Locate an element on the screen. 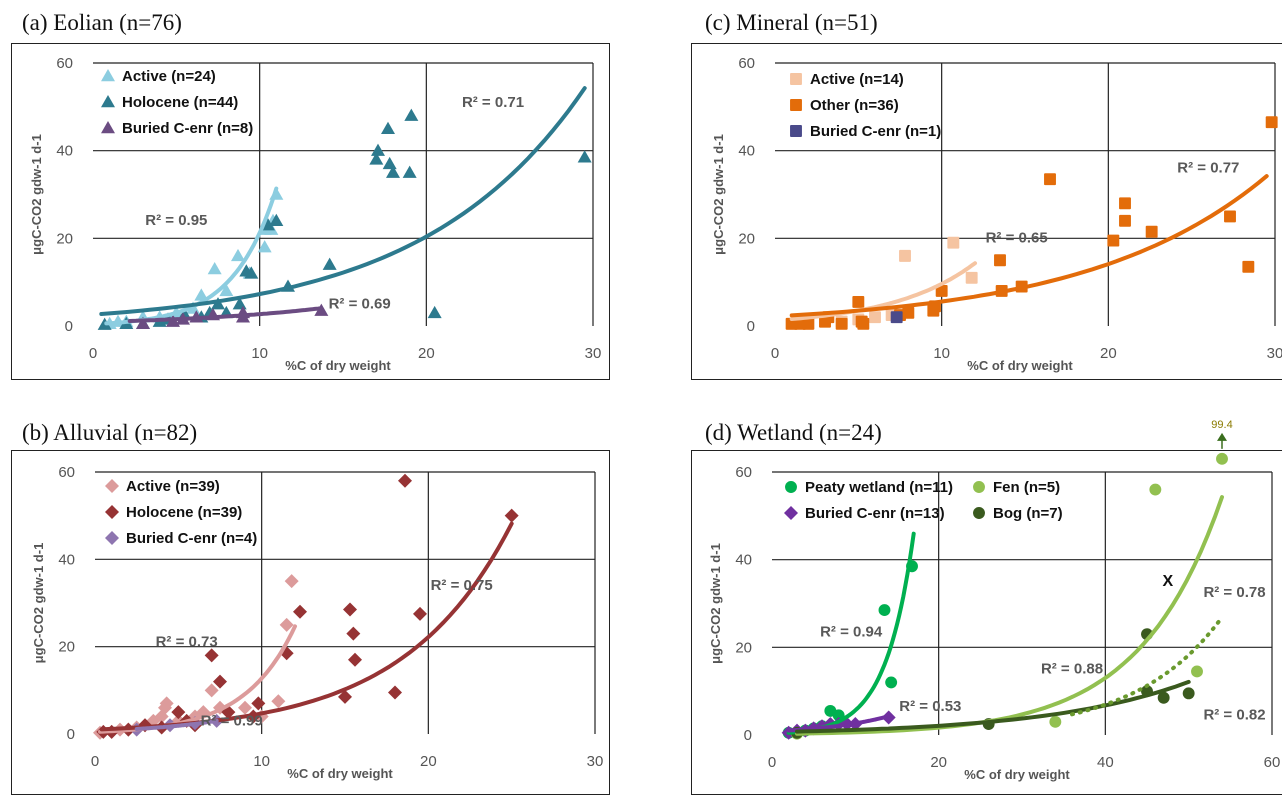  x-tick-label: 30 is located at coordinates (593, 353).